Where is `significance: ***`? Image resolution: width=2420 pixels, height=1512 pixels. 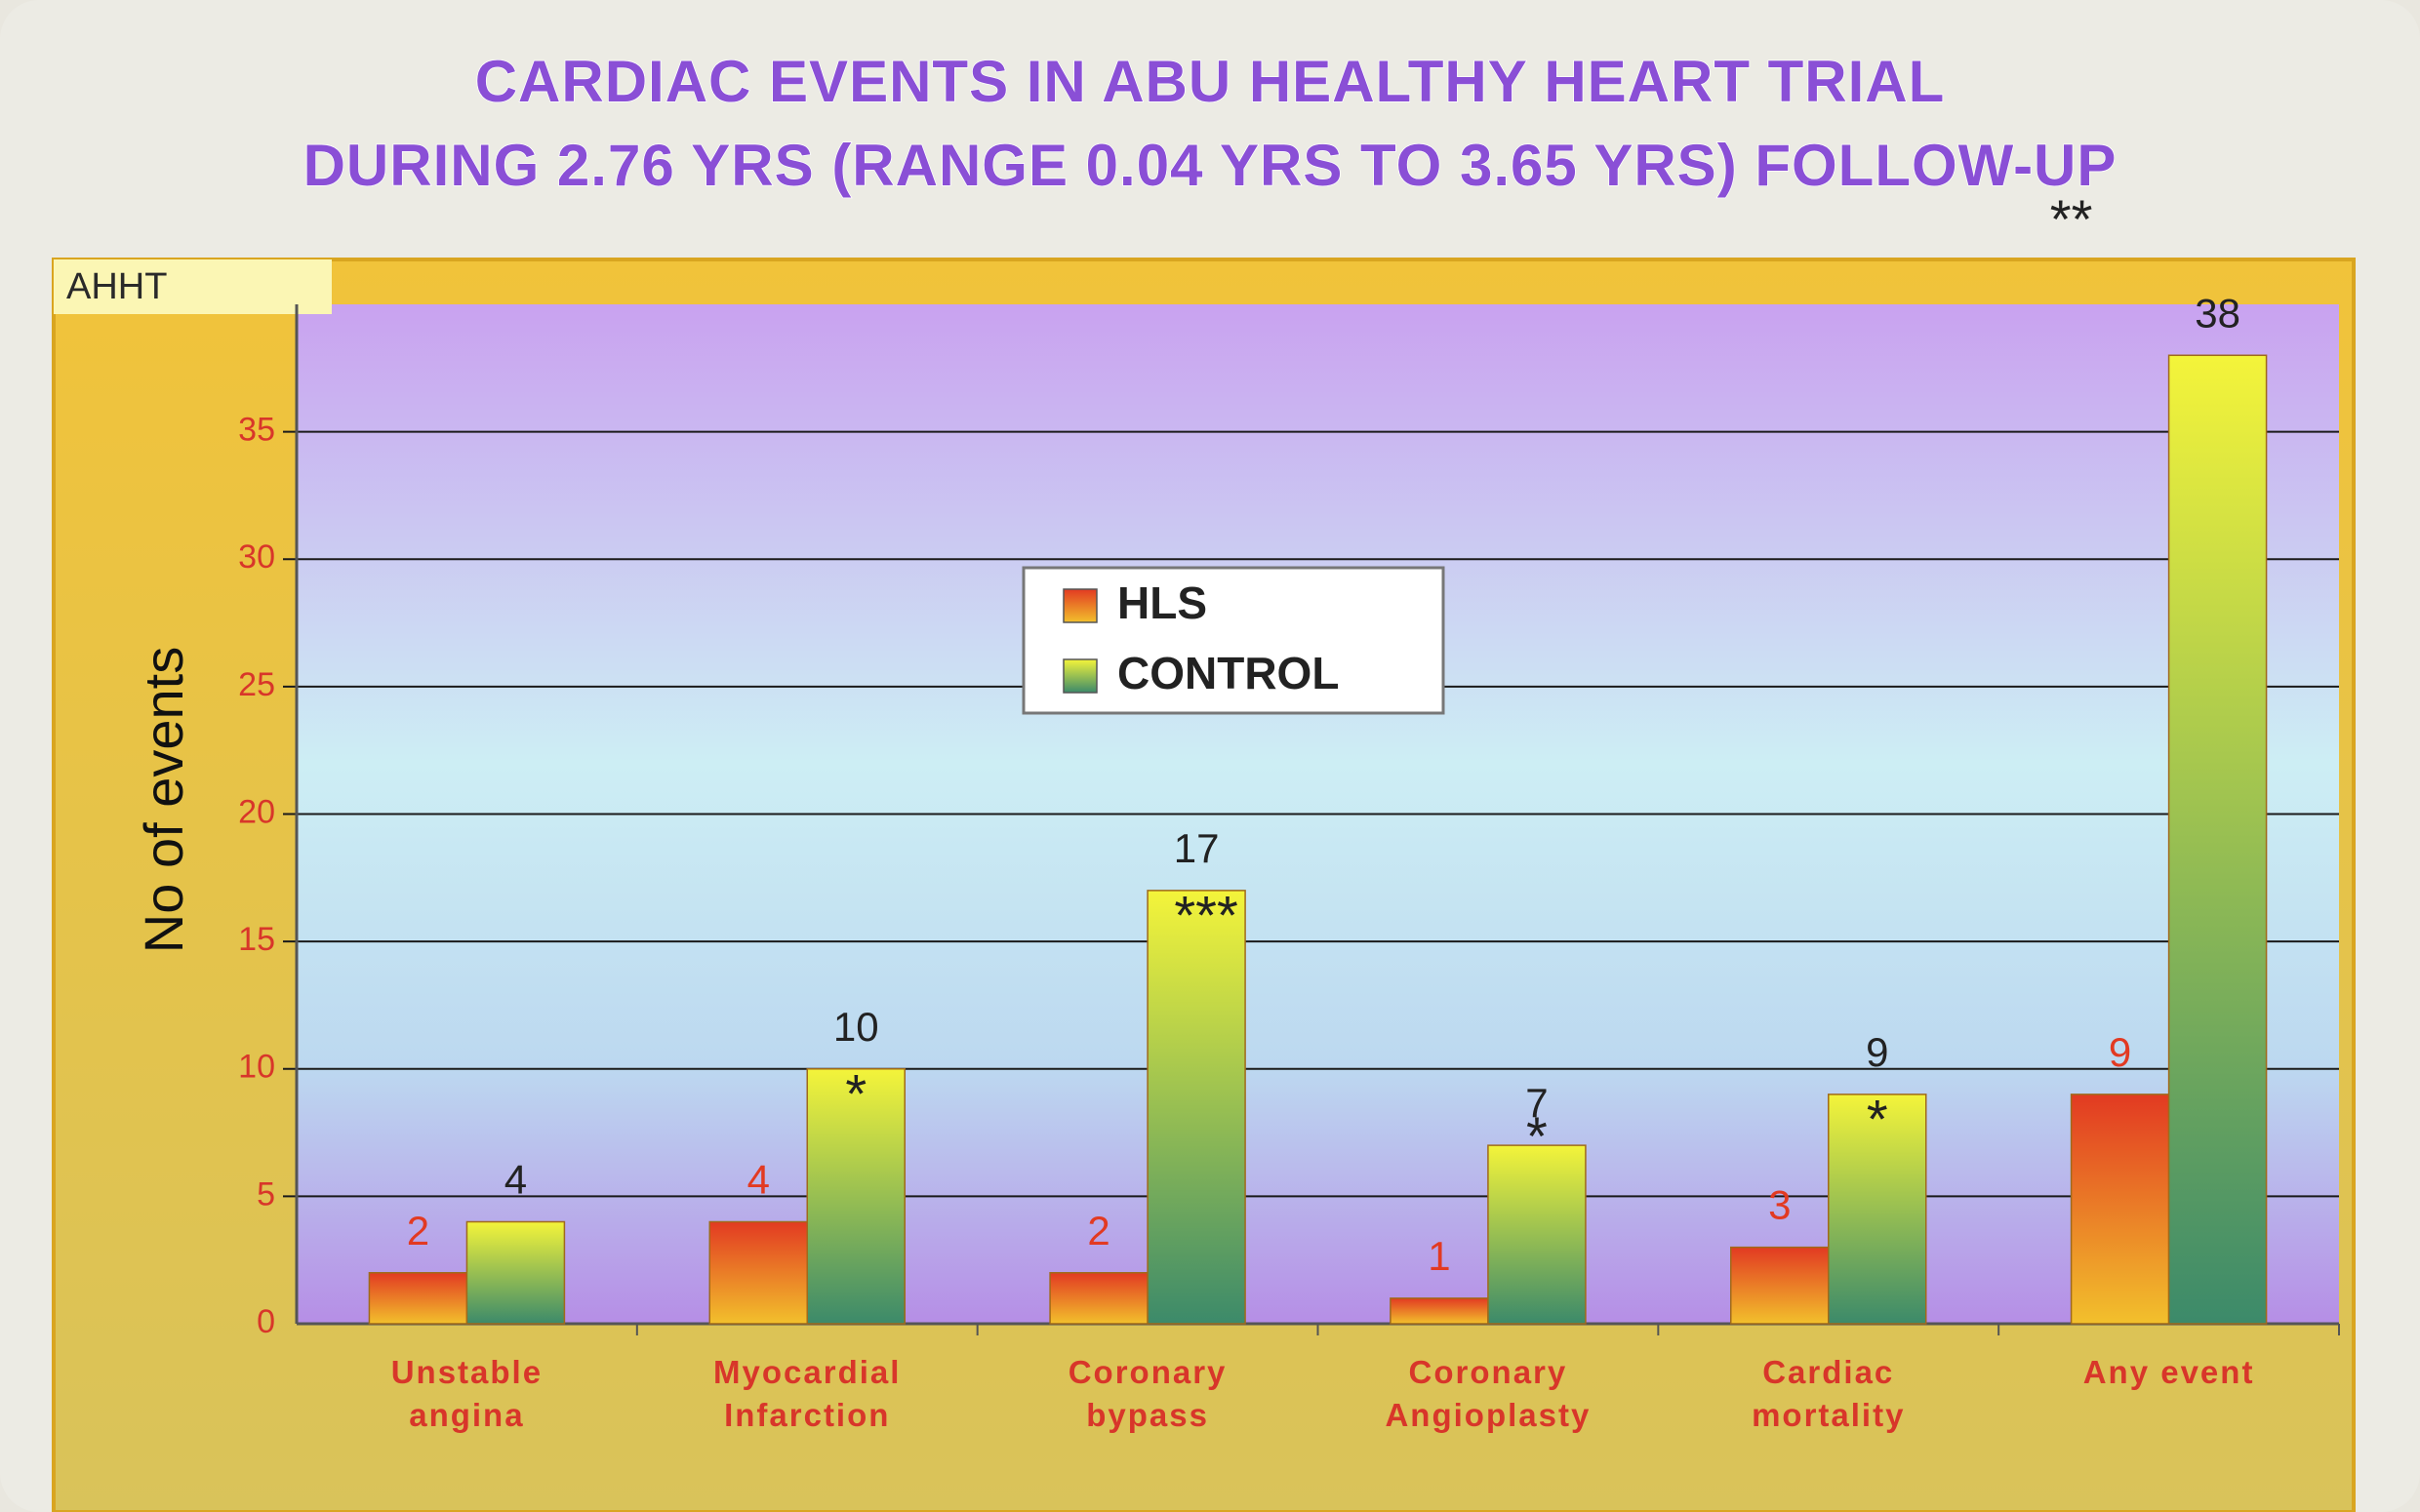 significance: *** is located at coordinates (1205, 915).